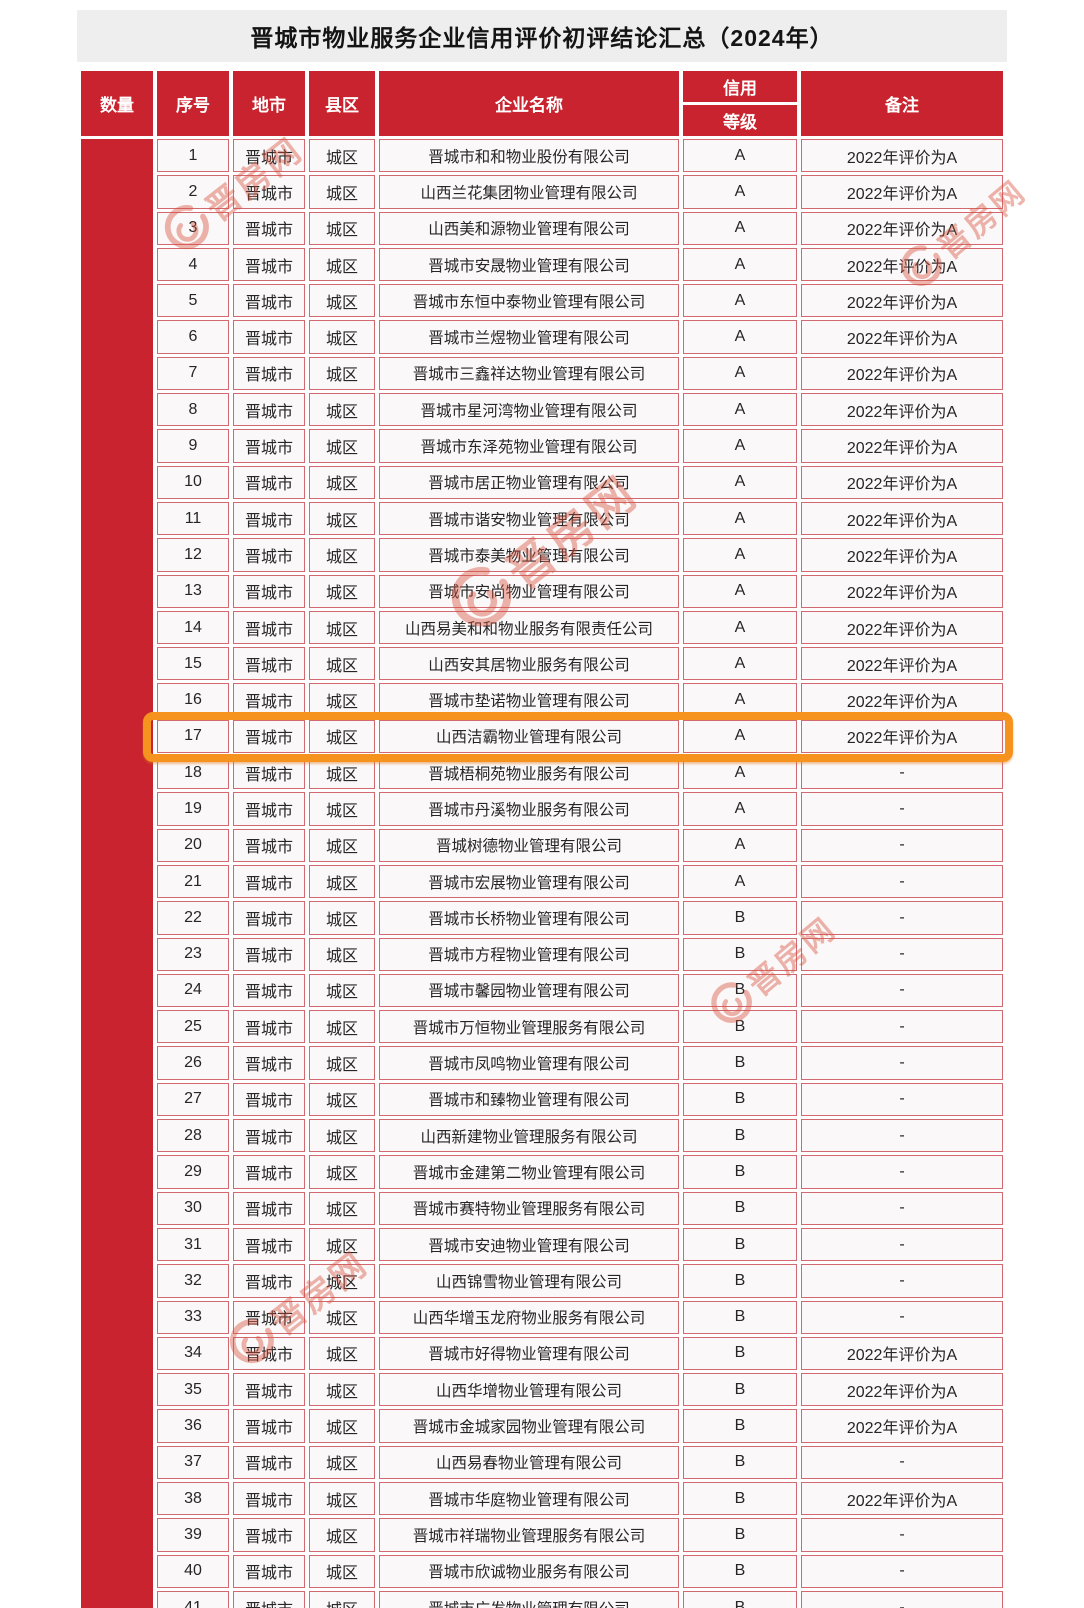 The height and width of the screenshot is (1608, 1084). I want to click on cell-company: 晋城市金城家园物业管理有限公司, so click(529, 1426).